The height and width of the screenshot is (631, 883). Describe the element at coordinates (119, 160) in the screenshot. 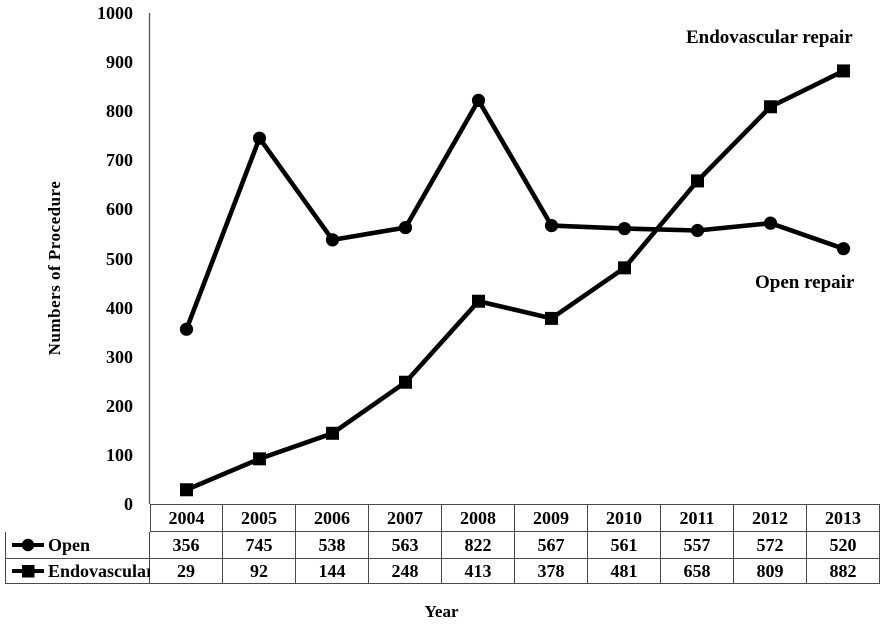

I see `y-tick-label-700: 700` at that location.